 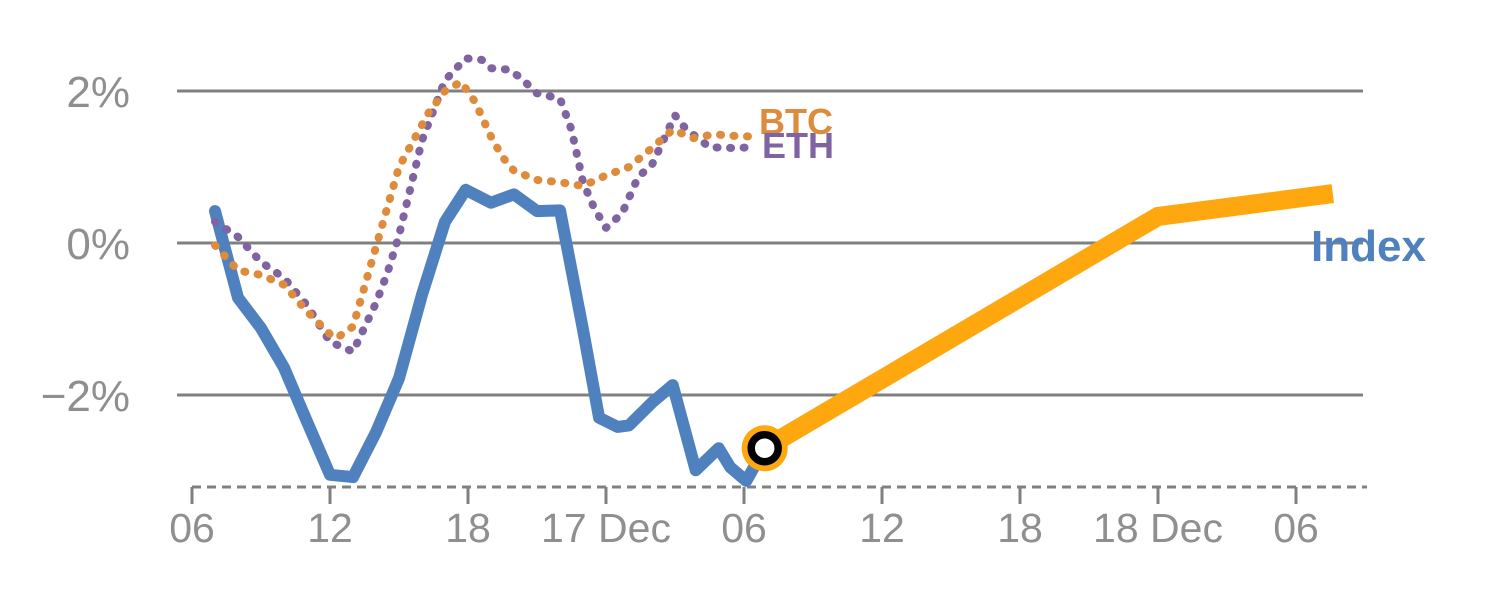 I want to click on projection-start-marker, so click(x=764, y=448).